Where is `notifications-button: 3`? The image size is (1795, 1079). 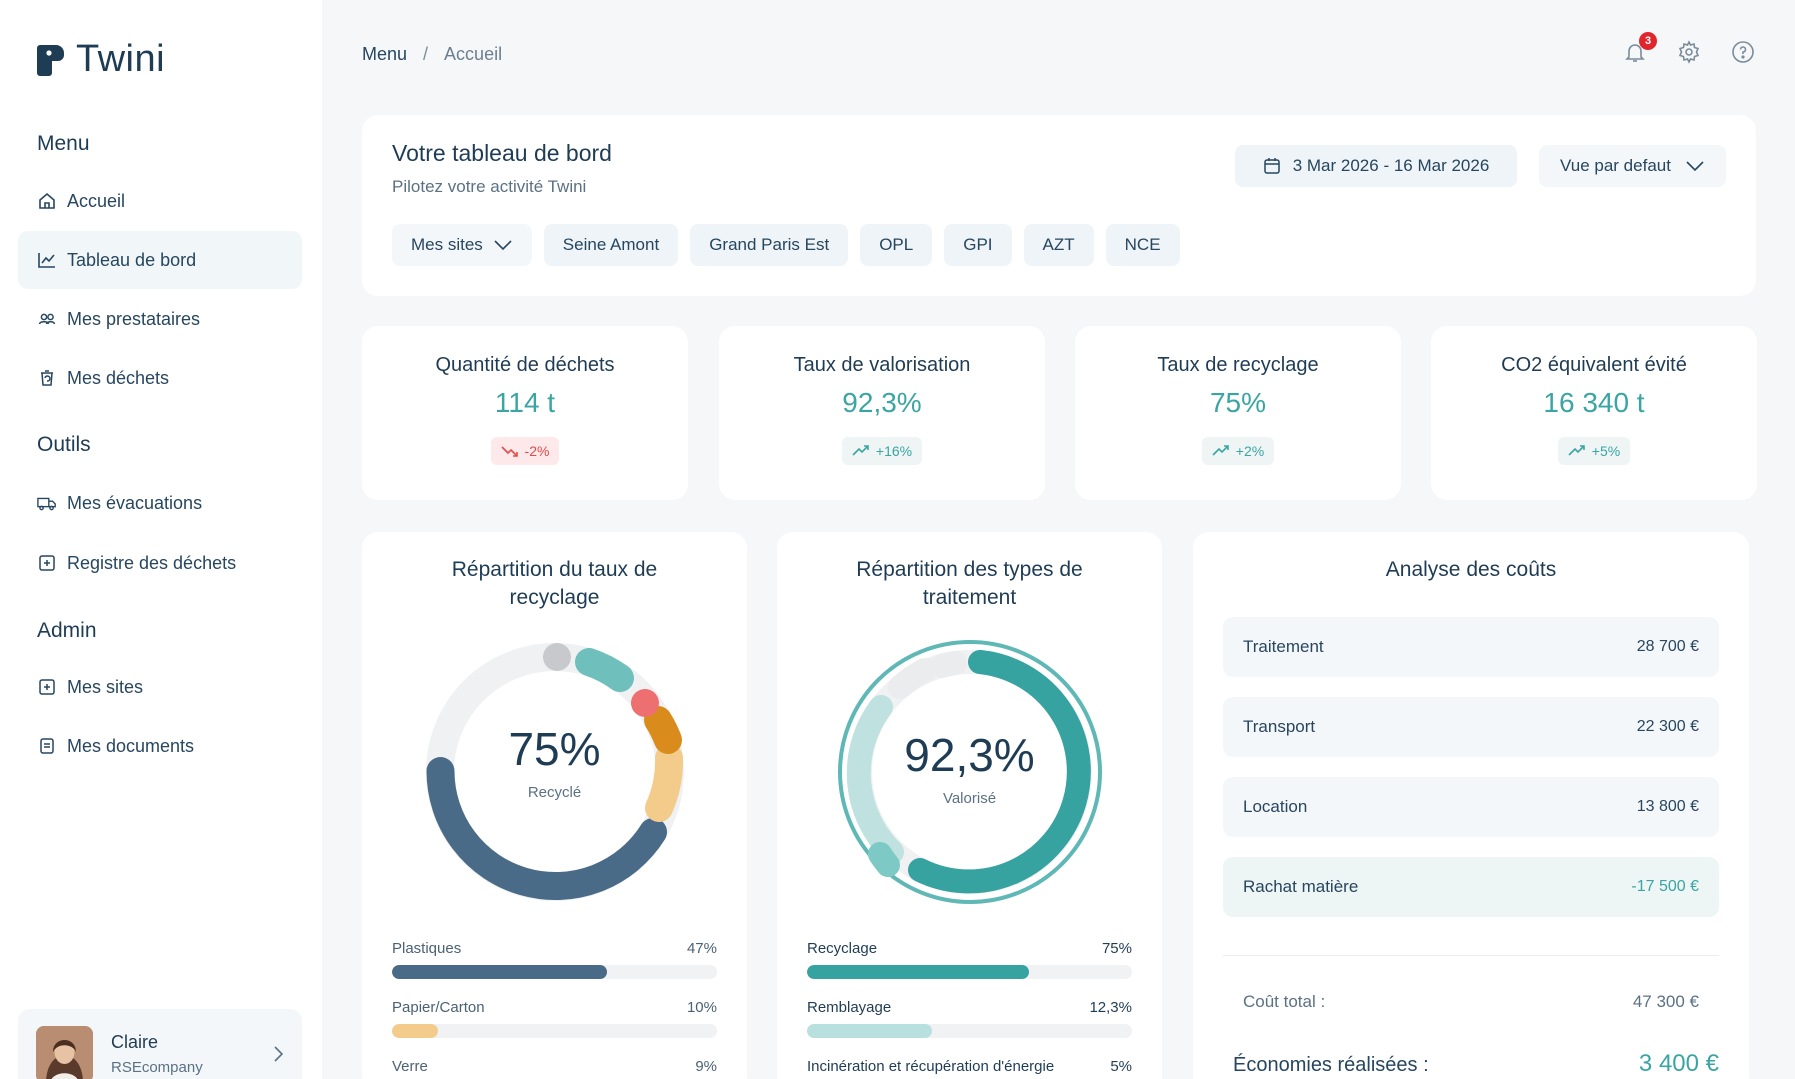
notifications-button: 3 is located at coordinates (1640, 48).